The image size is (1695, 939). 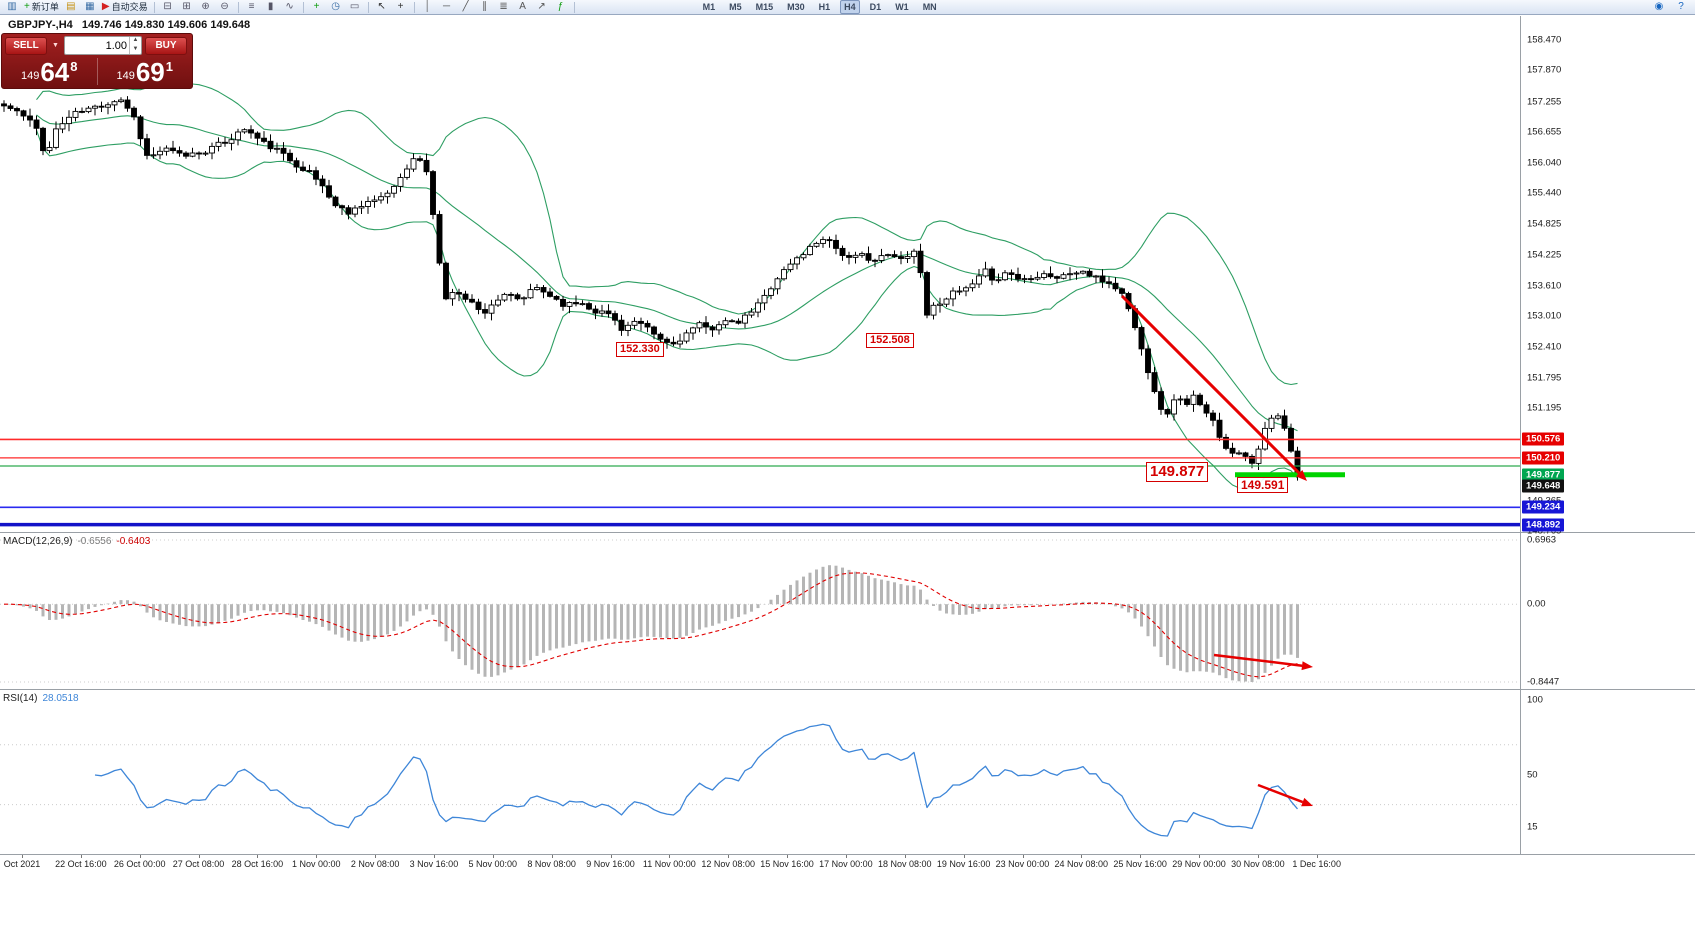 What do you see at coordinates (257, 864) in the screenshot?
I see `time-axis-label: 28 Oct 16:00` at bounding box center [257, 864].